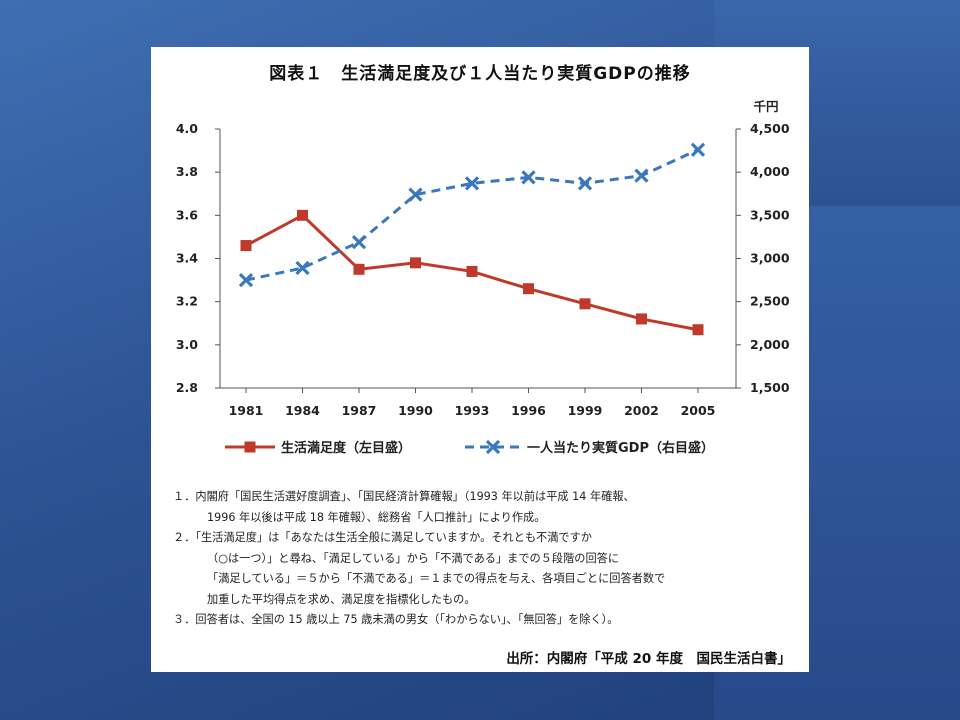 The image size is (960, 720). What do you see at coordinates (648, 659) in the screenshot?
I see `source-citation: 出所：内閣府「平成 20 年度 国民生活白書」` at bounding box center [648, 659].